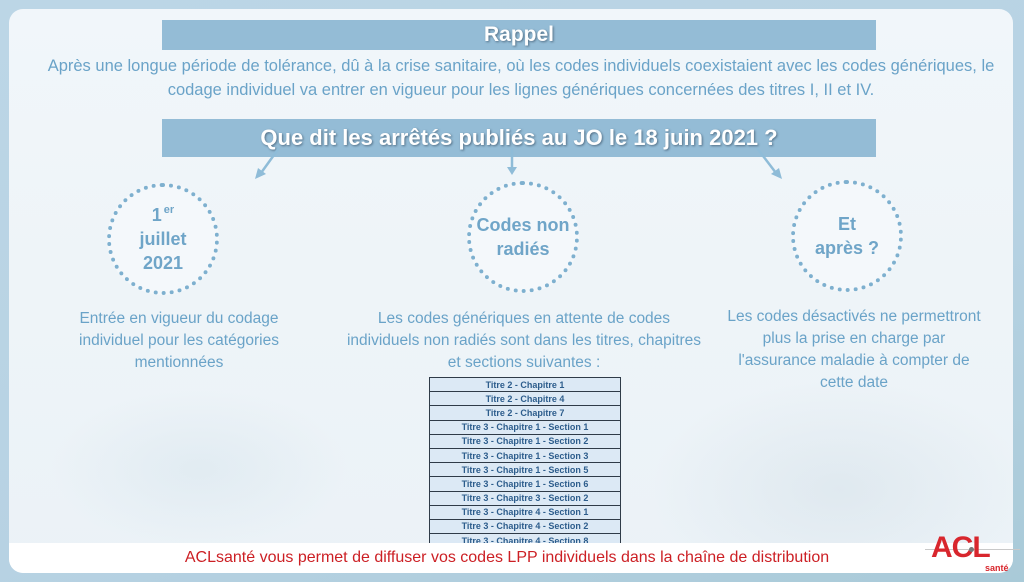 Image resolution: width=1024 pixels, height=582 pixels. I want to click on rappel-title: Rappel, so click(519, 35).